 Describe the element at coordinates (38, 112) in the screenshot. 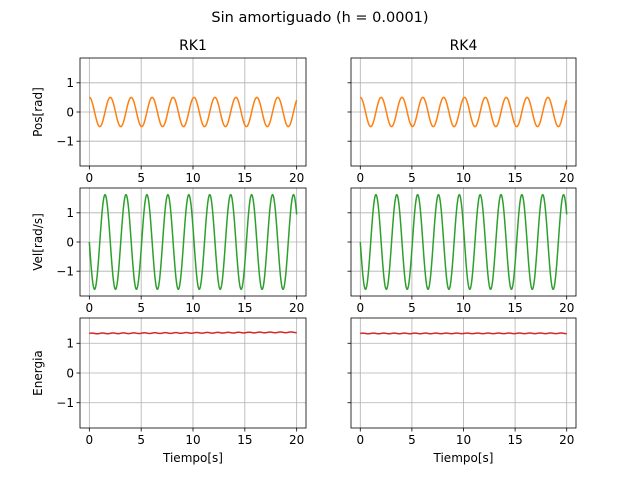

I see `y-axis-label: Pos[rad]` at that location.